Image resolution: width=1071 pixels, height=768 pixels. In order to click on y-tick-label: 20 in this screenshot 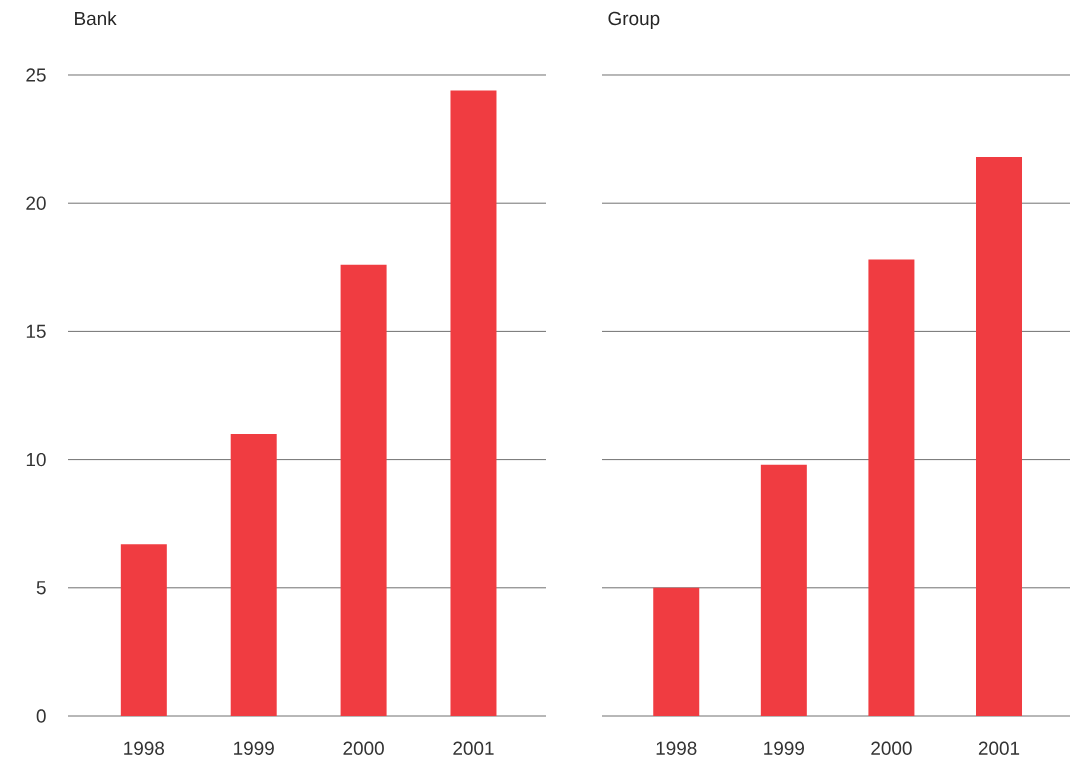, I will do `click(36, 203)`.